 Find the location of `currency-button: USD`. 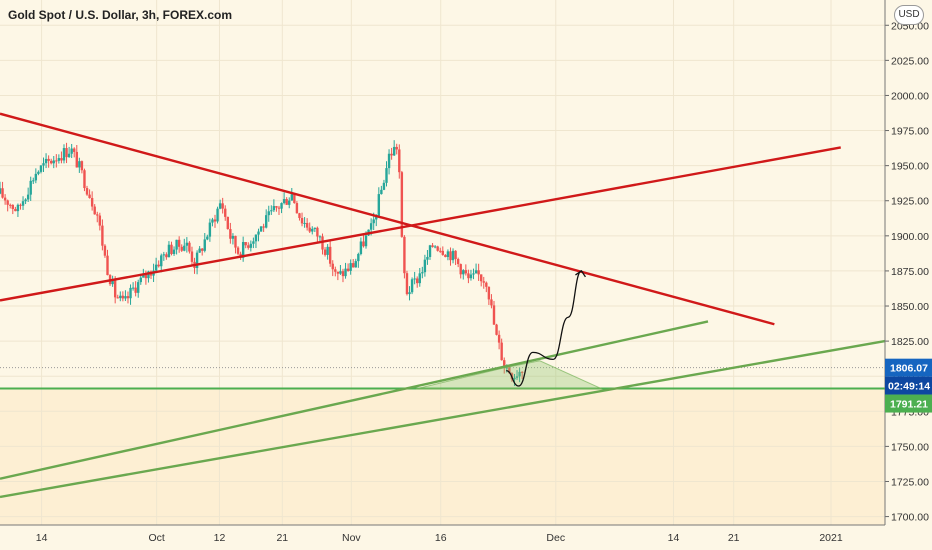

currency-button: USD is located at coordinates (909, 15).